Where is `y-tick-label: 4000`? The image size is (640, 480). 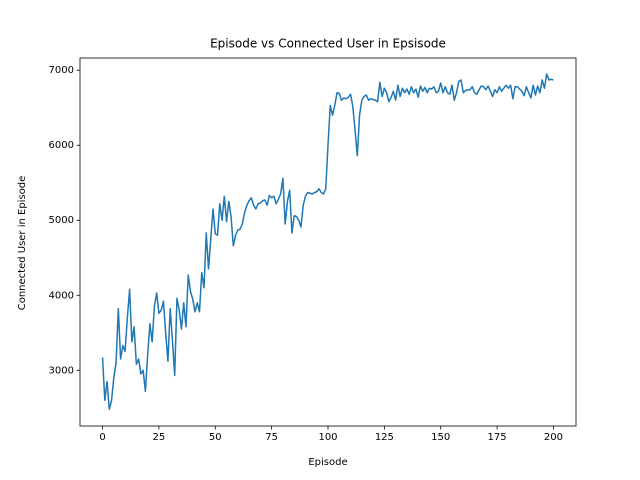
y-tick-label: 4000 is located at coordinates (61, 295).